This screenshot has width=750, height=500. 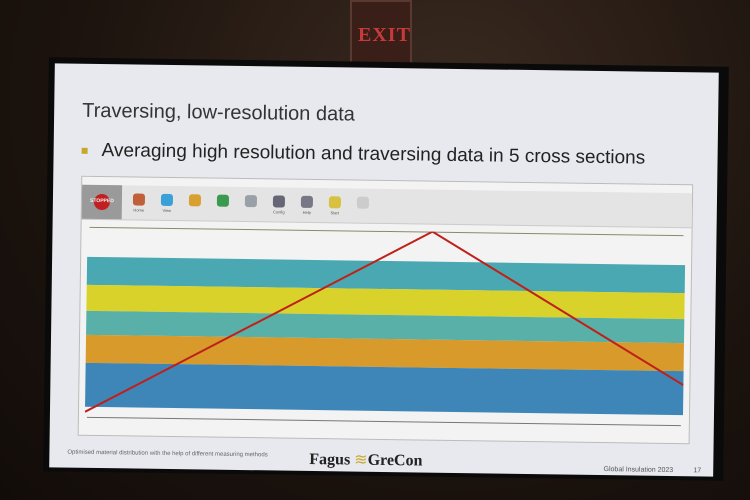 I want to click on stopped-label: STOPPED, so click(x=101, y=201).